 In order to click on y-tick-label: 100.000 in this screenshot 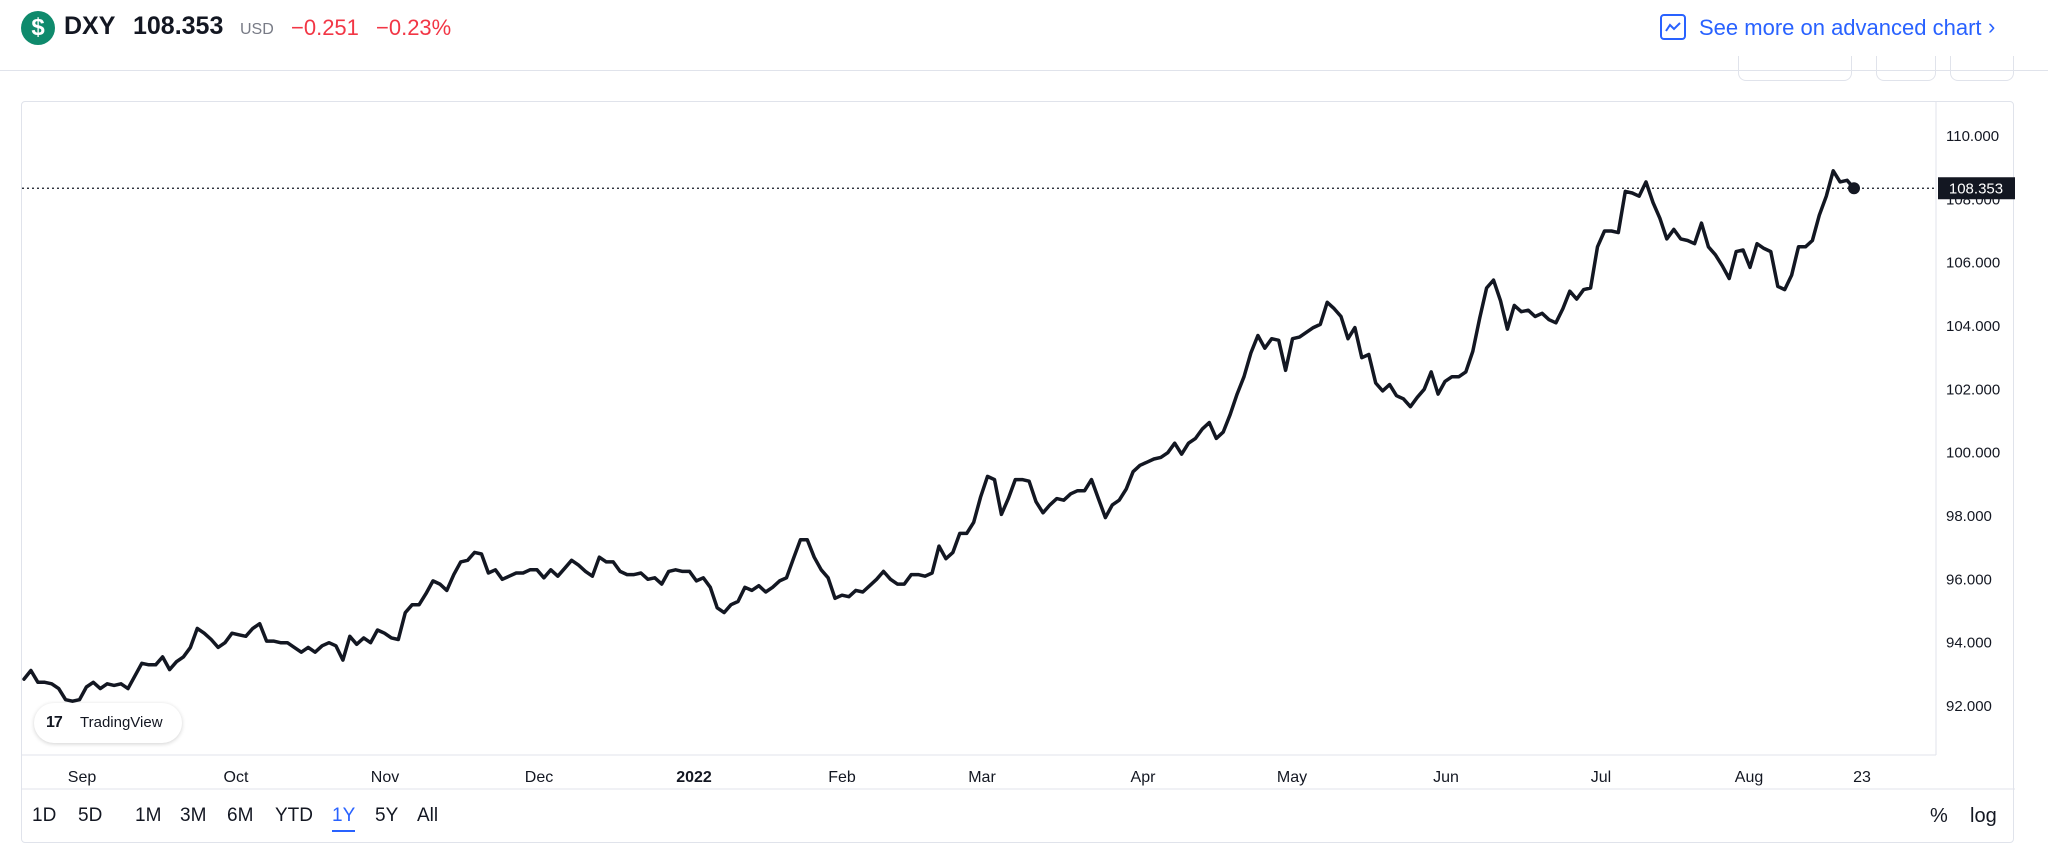, I will do `click(1973, 453)`.